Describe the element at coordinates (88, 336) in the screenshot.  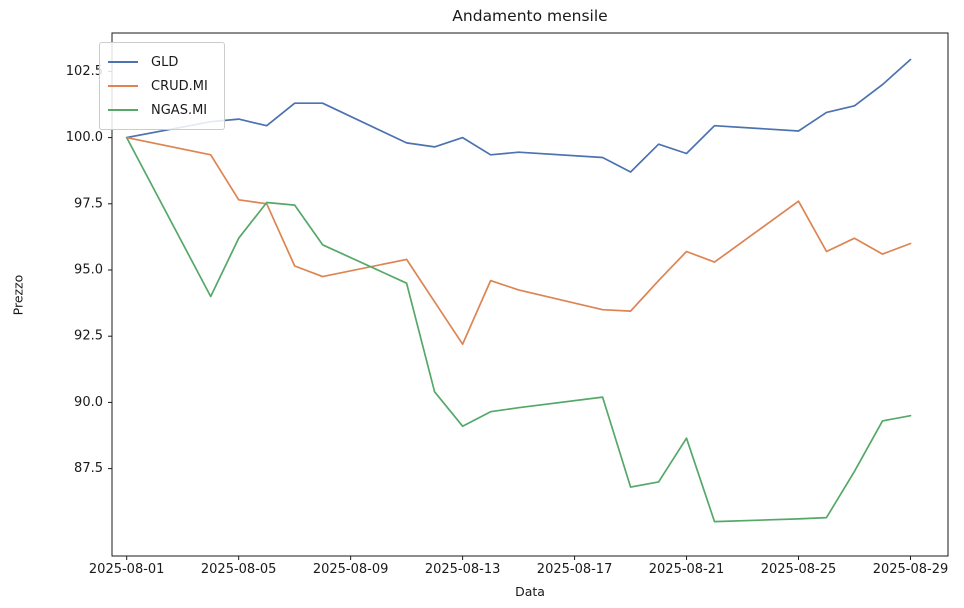
I see `y-tick-label: 92.5` at that location.